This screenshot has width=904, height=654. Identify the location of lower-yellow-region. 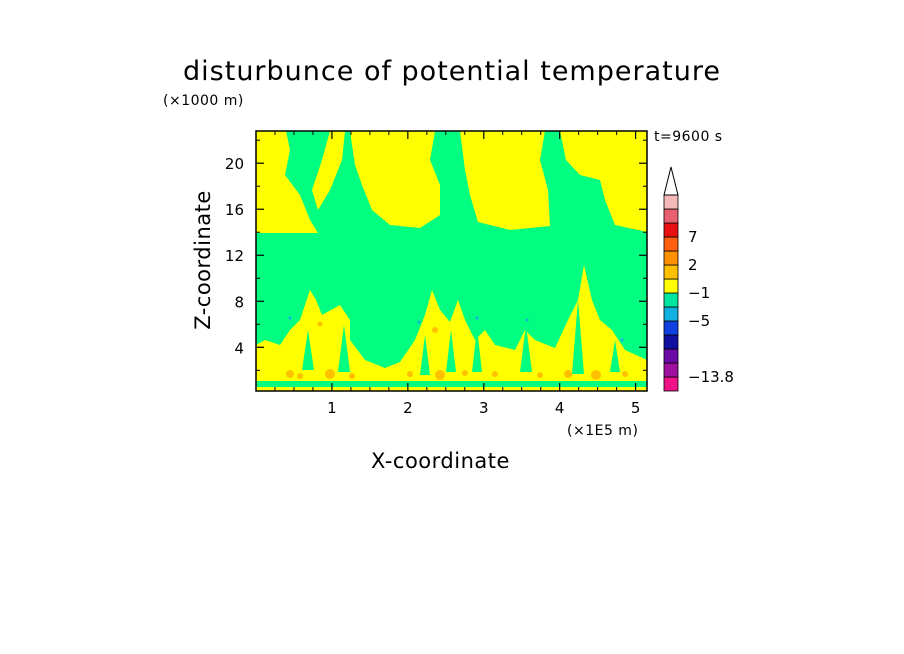
(451, 328).